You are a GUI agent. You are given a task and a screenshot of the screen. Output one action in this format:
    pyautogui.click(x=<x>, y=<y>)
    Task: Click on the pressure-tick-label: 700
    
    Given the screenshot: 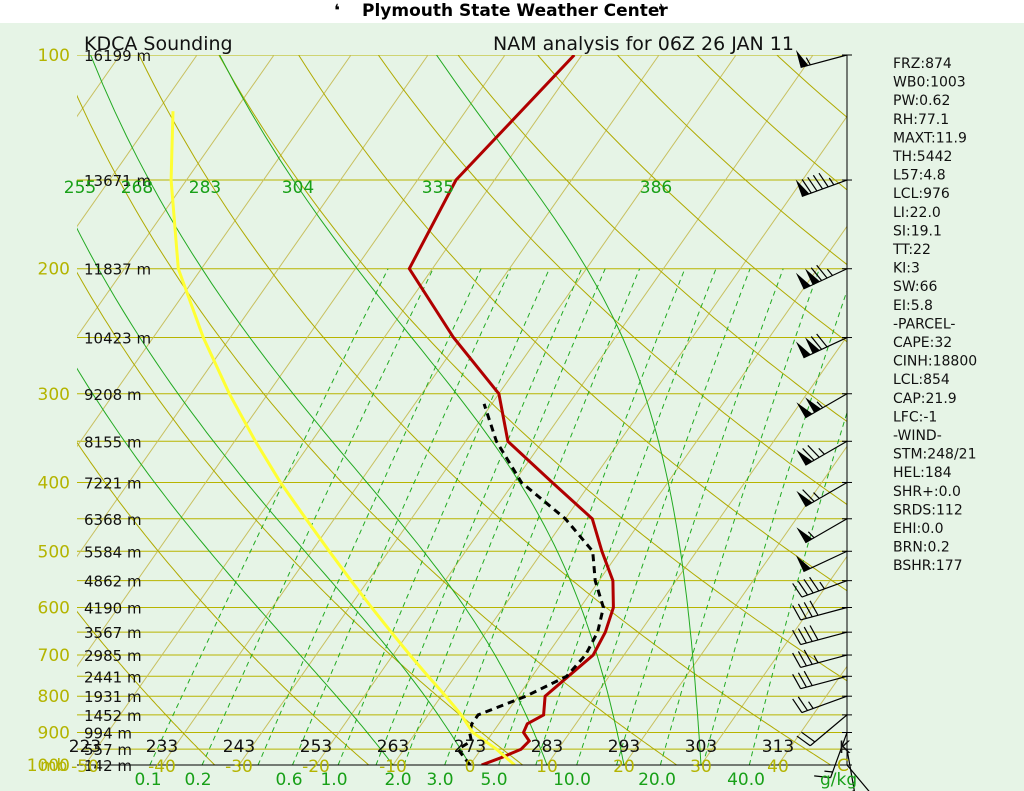 What is the action you would take?
    pyautogui.click(x=54, y=656)
    